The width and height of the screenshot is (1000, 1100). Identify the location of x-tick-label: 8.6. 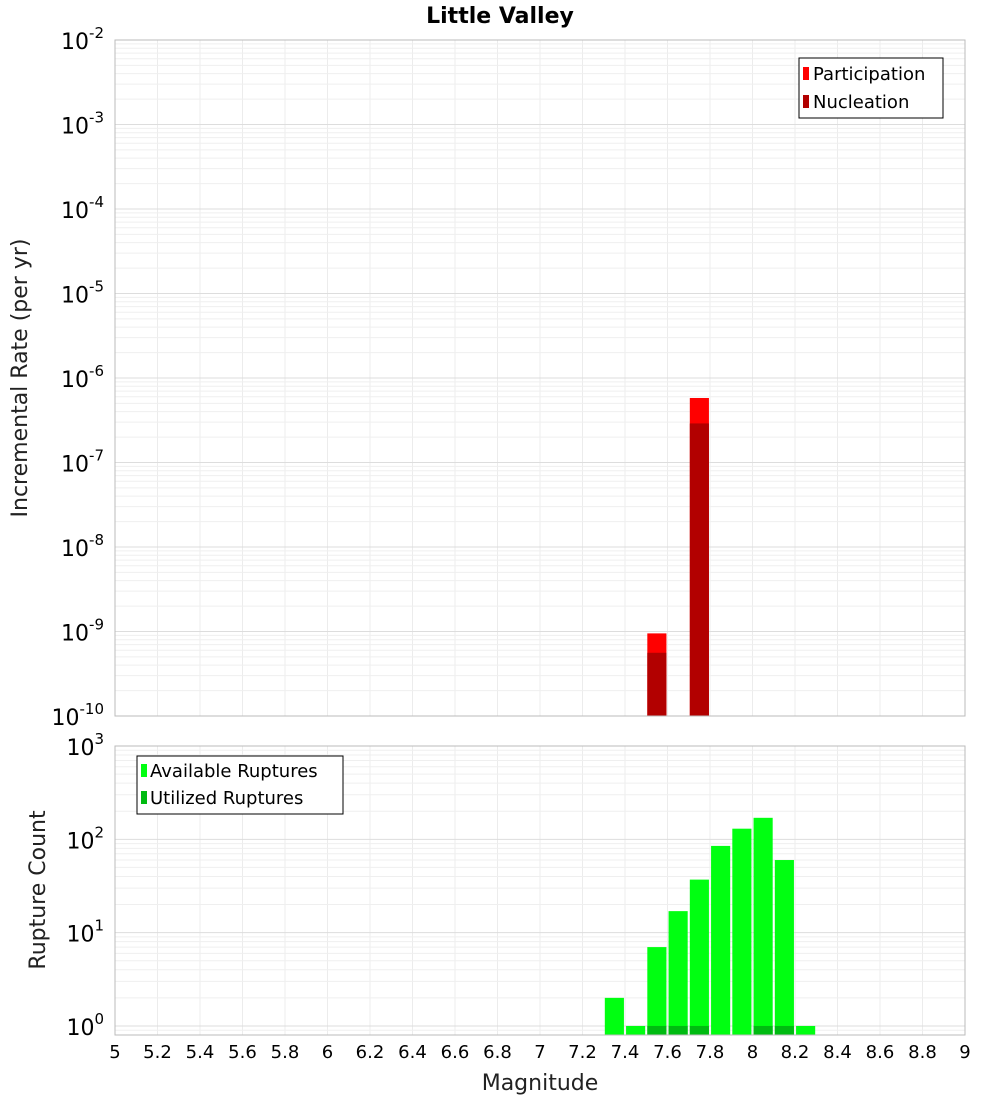
(880, 1052).